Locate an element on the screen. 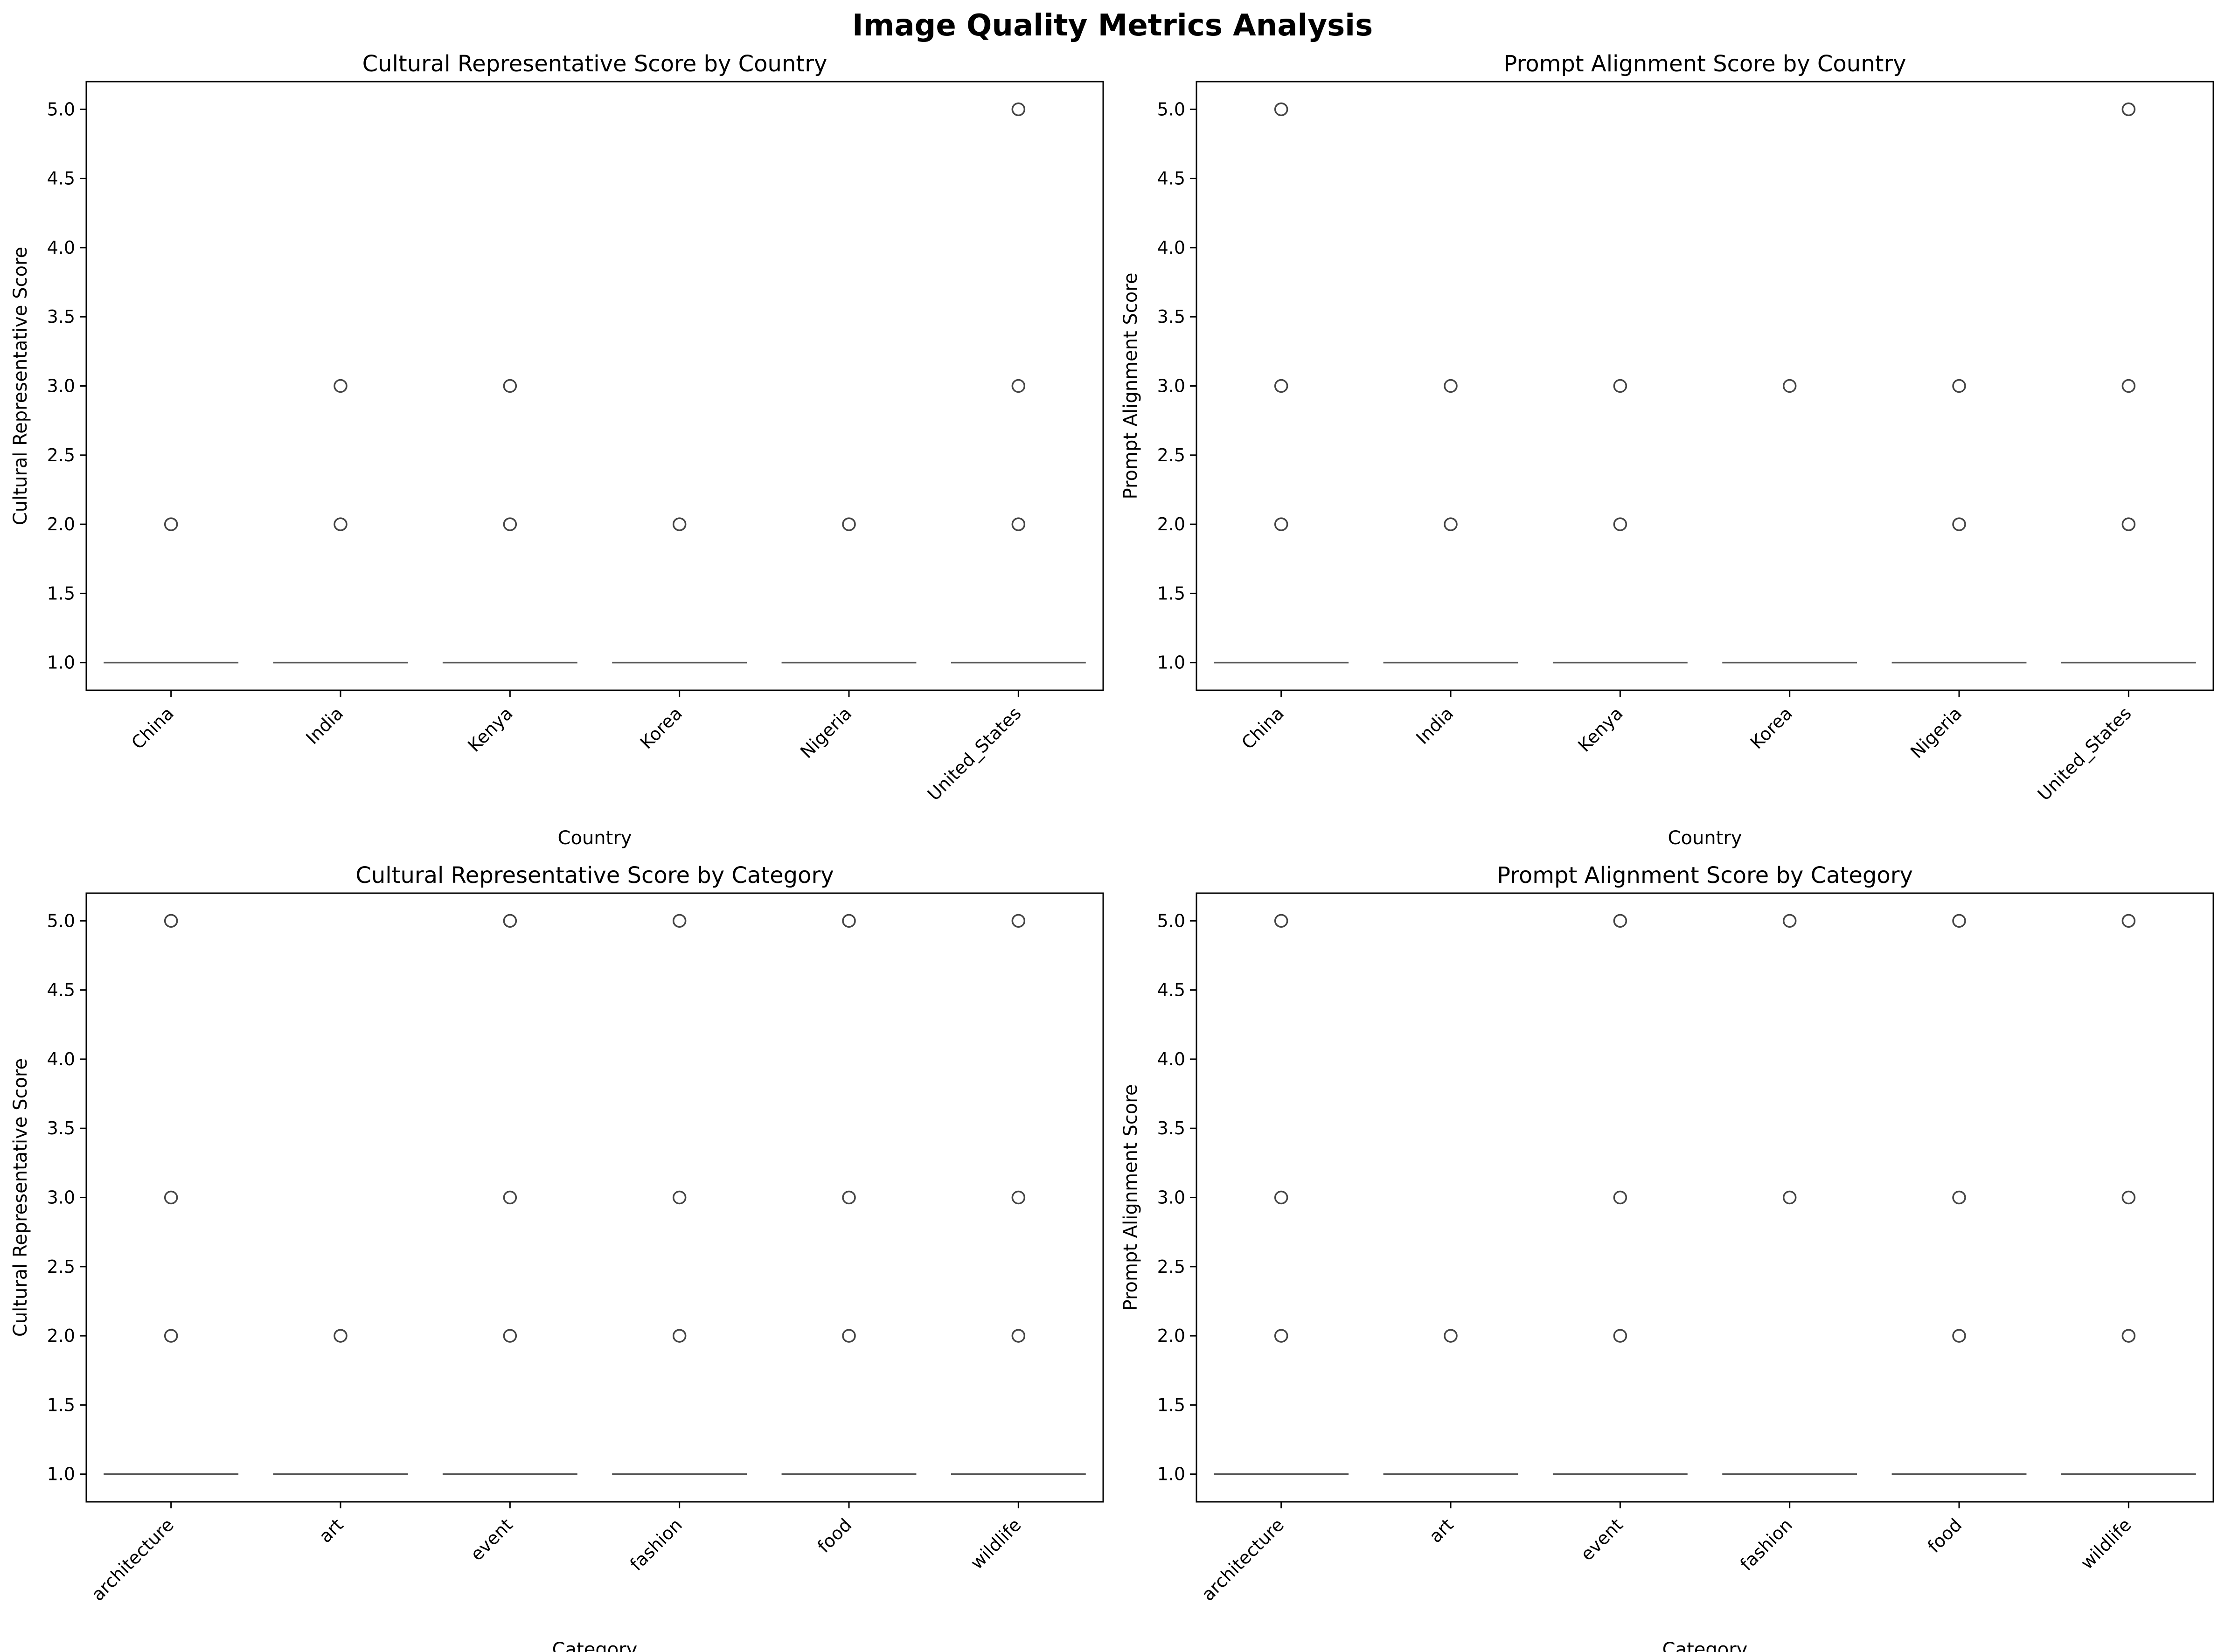  figure-title: Image Quality Metrics Analysis is located at coordinates (1112, 25).